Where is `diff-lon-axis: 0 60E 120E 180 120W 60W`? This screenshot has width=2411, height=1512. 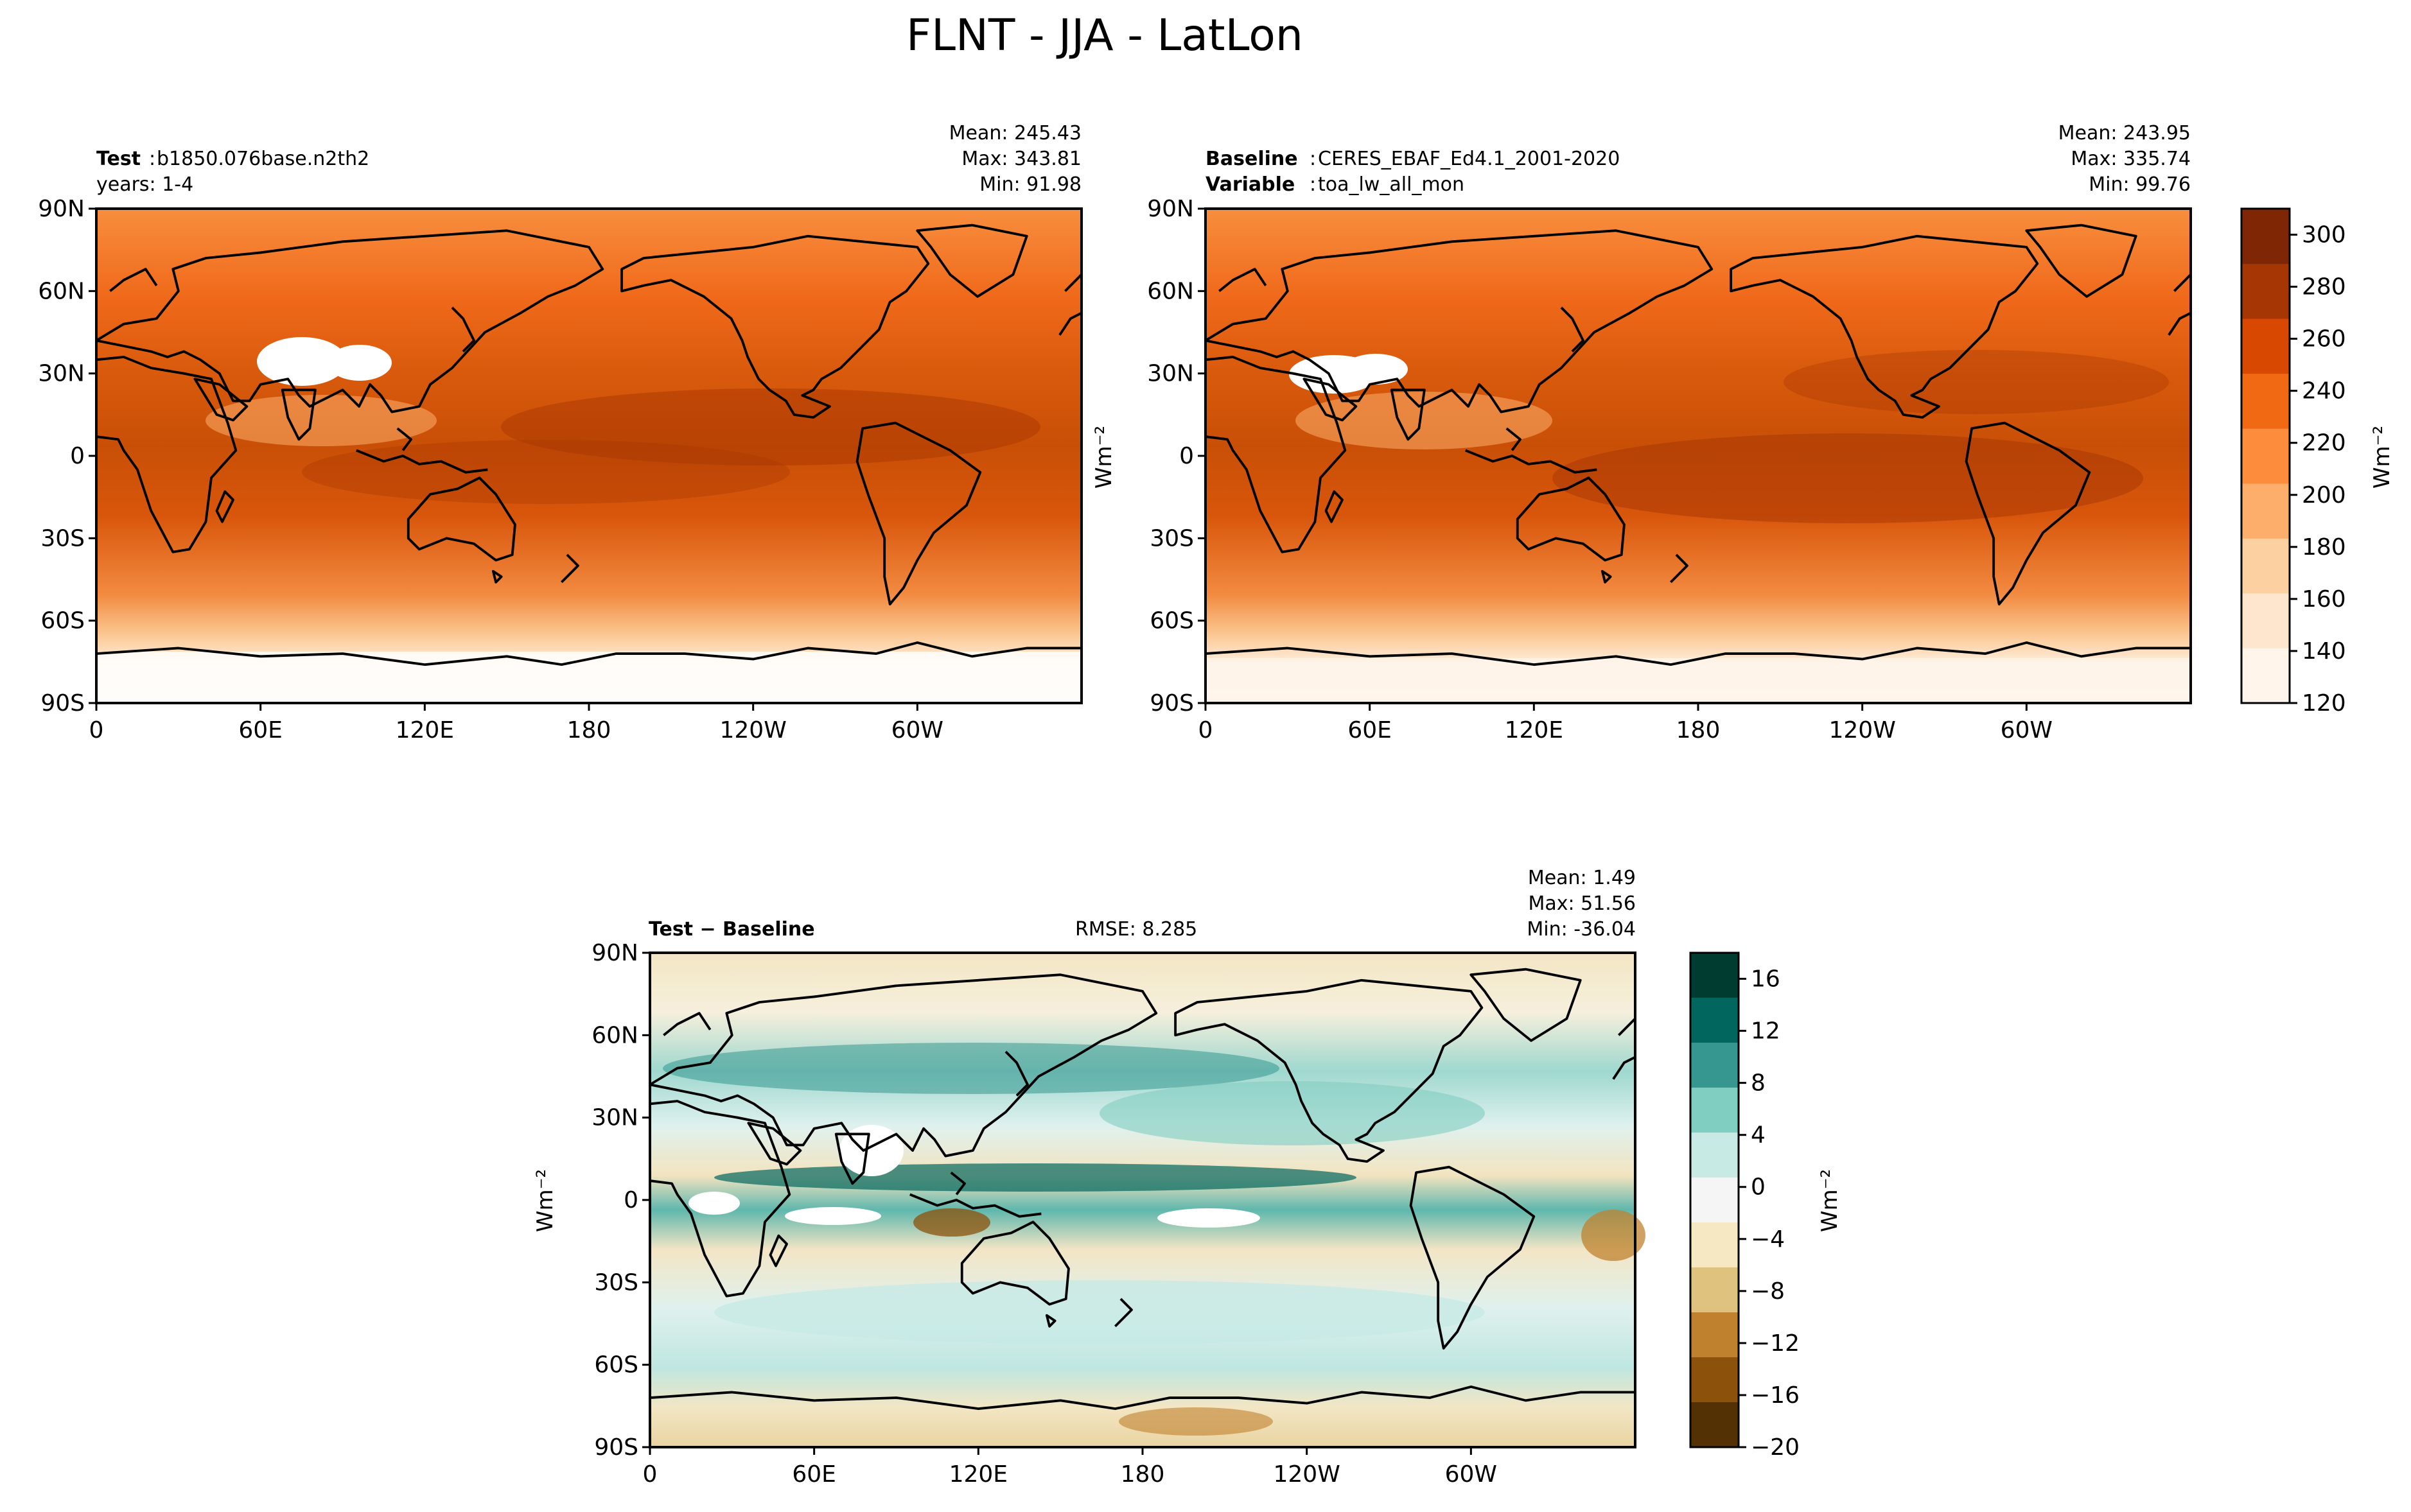
diff-lon-axis: 0 60E 120E 180 120W 60W is located at coordinates (1070, 1467).